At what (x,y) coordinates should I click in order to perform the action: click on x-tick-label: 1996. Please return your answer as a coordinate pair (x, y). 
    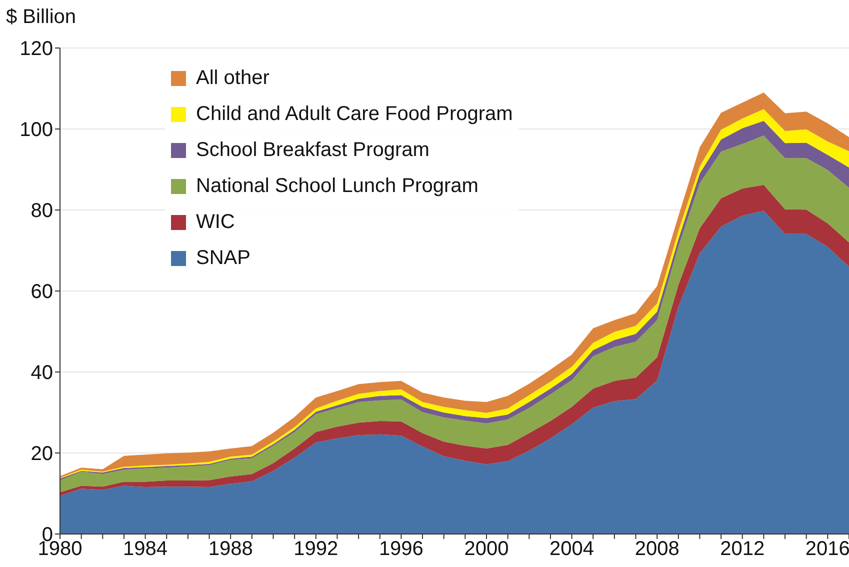
    Looking at the image, I should click on (401, 549).